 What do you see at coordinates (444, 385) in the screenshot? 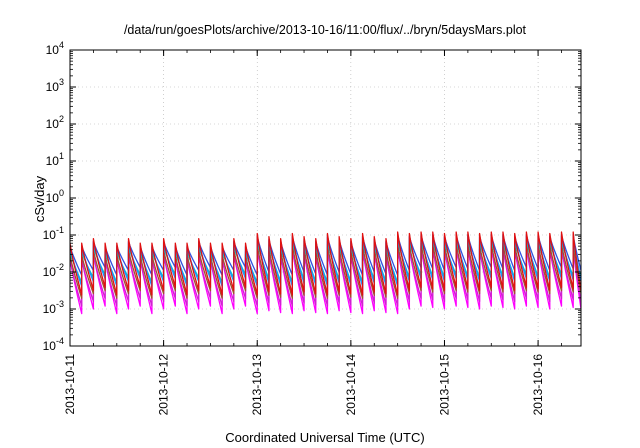
I see `x-tick-label: 2013-10-15` at bounding box center [444, 385].